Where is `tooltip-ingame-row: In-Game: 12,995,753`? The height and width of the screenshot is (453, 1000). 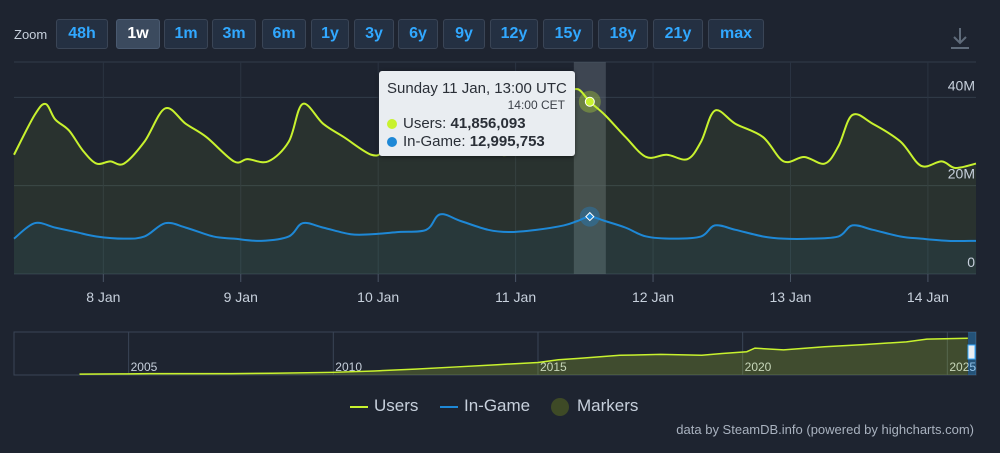 tooltip-ingame-row: In-Game: 12,995,753 is located at coordinates (466, 141).